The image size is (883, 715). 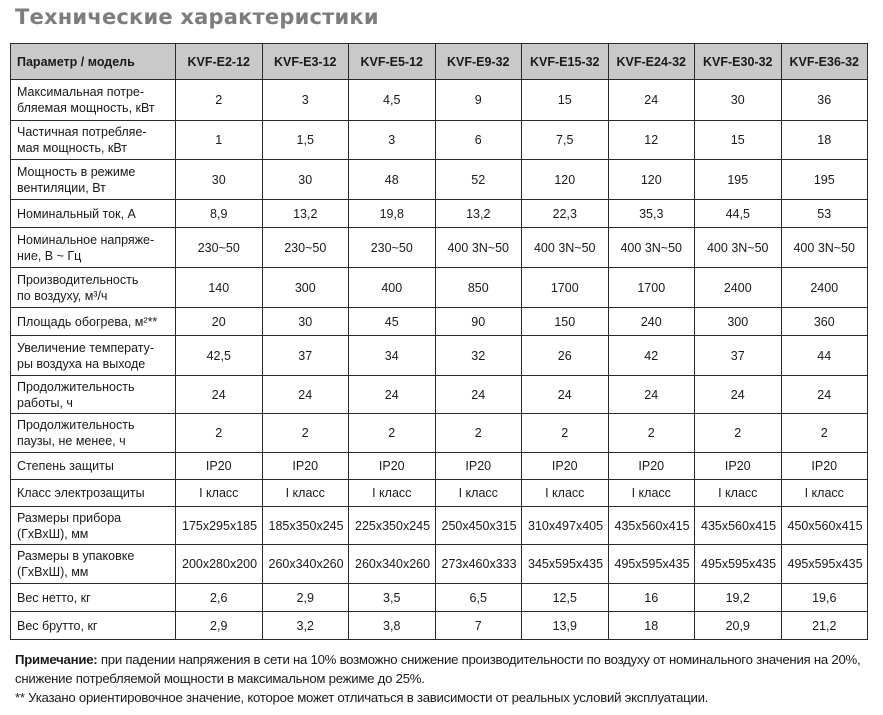 I want to click on value-cell: 6,5, so click(x=478, y=597).